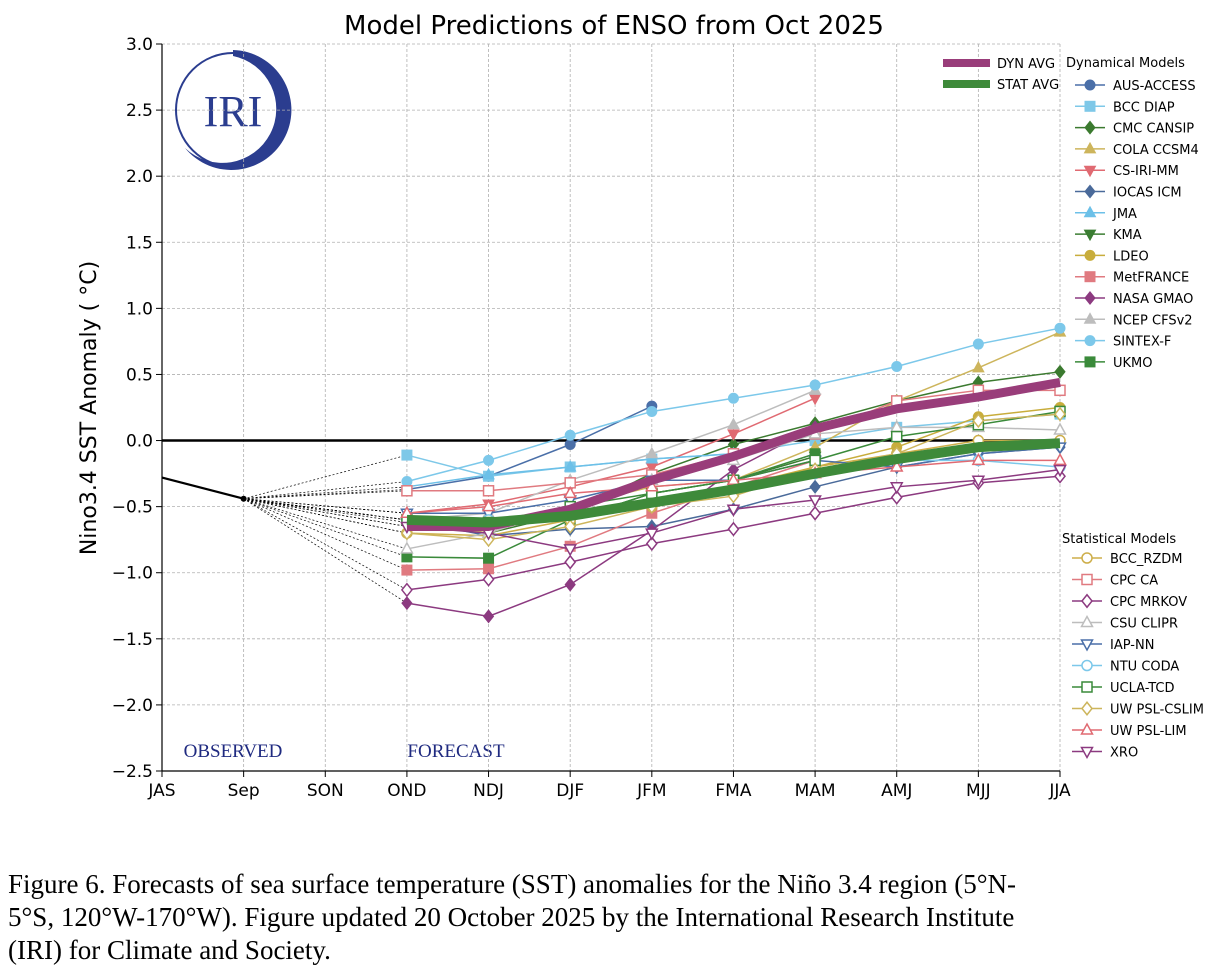  Describe the element at coordinates (614, 26) in the screenshot. I see `chart-title: Model Predictions of ENSO from Oct 2025` at that location.